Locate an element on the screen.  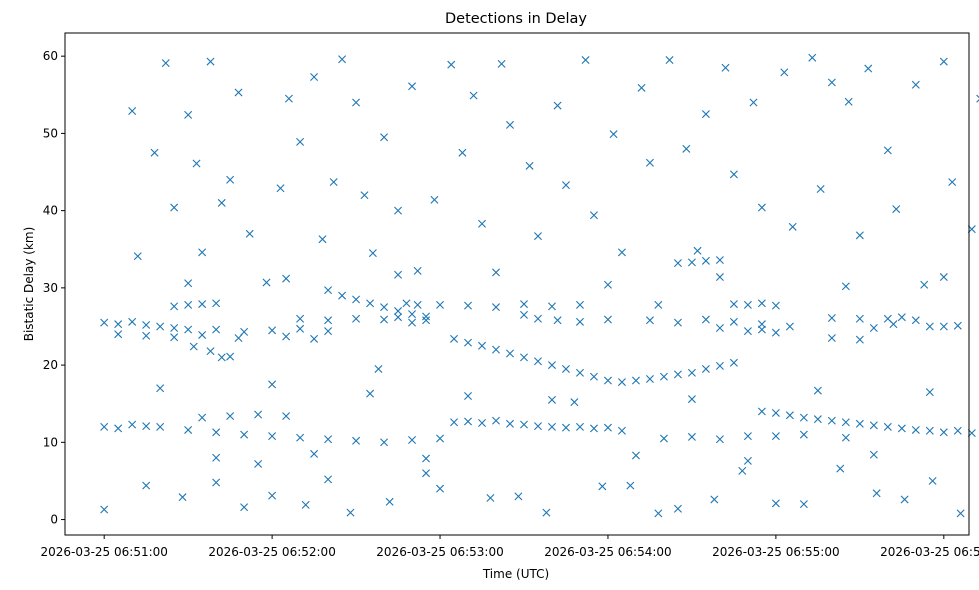
y-tick-label: 20 is located at coordinates (50, 365).